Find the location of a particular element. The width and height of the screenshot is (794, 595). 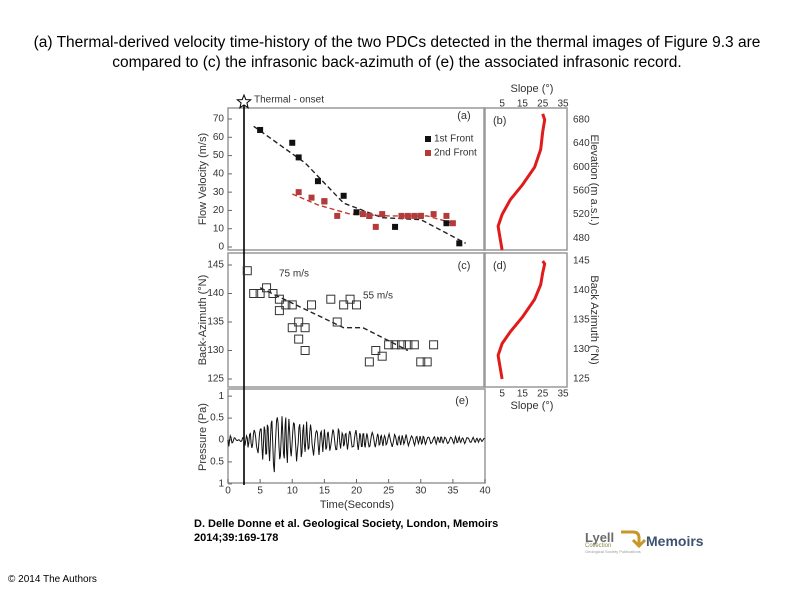

panel-d-xlabel: Slope (°) is located at coordinates (532, 406).